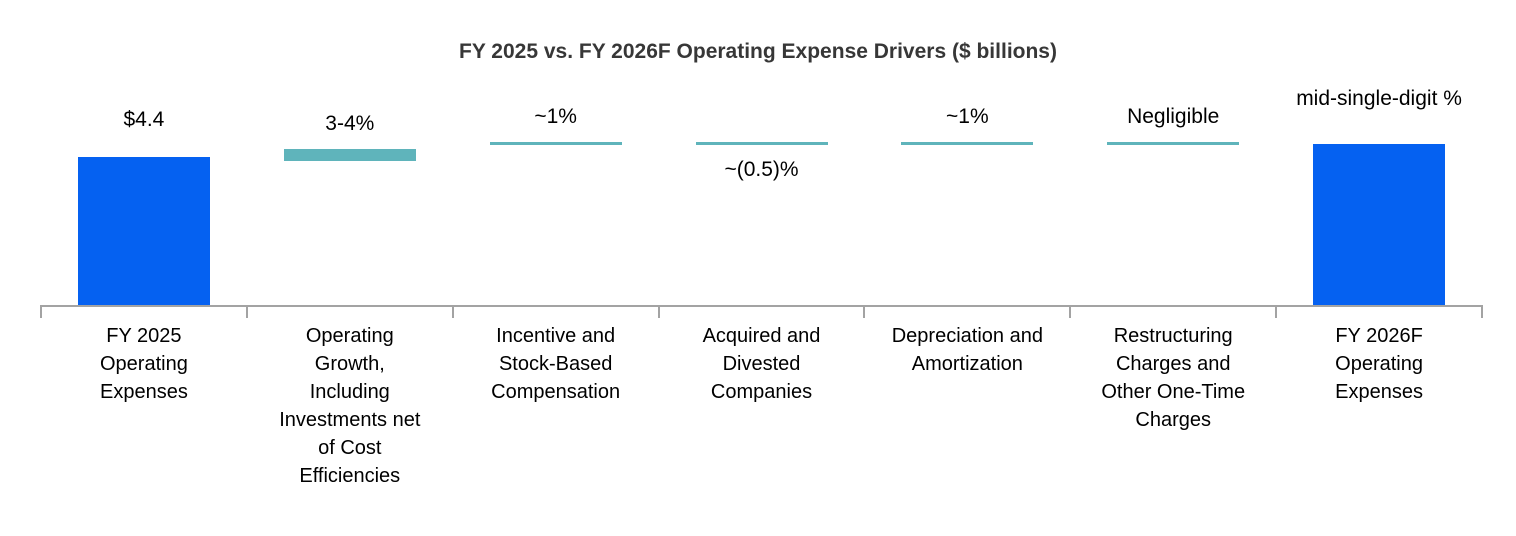 This screenshot has width=1516, height=536. I want to click on category-label: Incentive and Stock-Based Compensation, so click(556, 364).